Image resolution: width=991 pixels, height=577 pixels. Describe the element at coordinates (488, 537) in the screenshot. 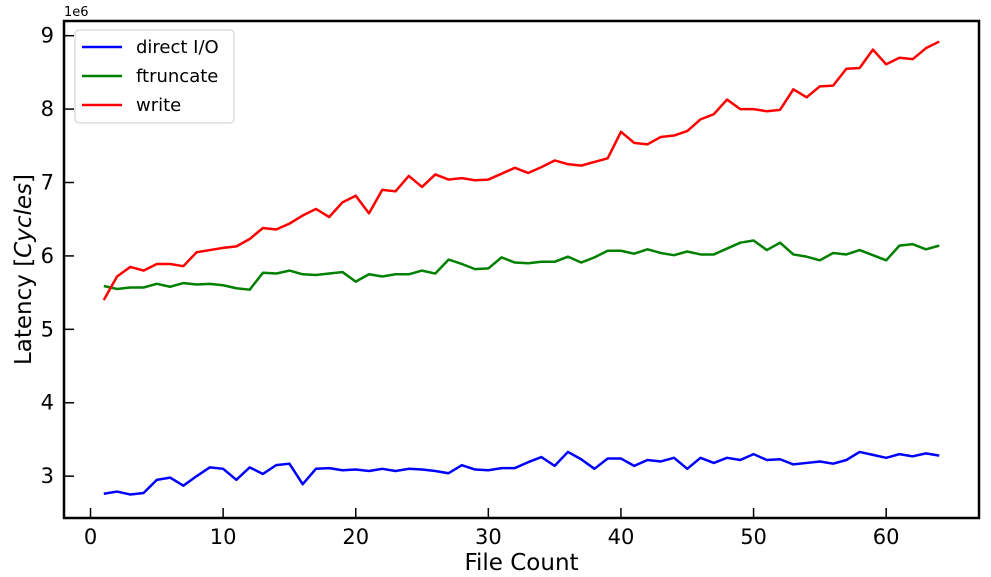

I see `x-tick-label: 30` at that location.